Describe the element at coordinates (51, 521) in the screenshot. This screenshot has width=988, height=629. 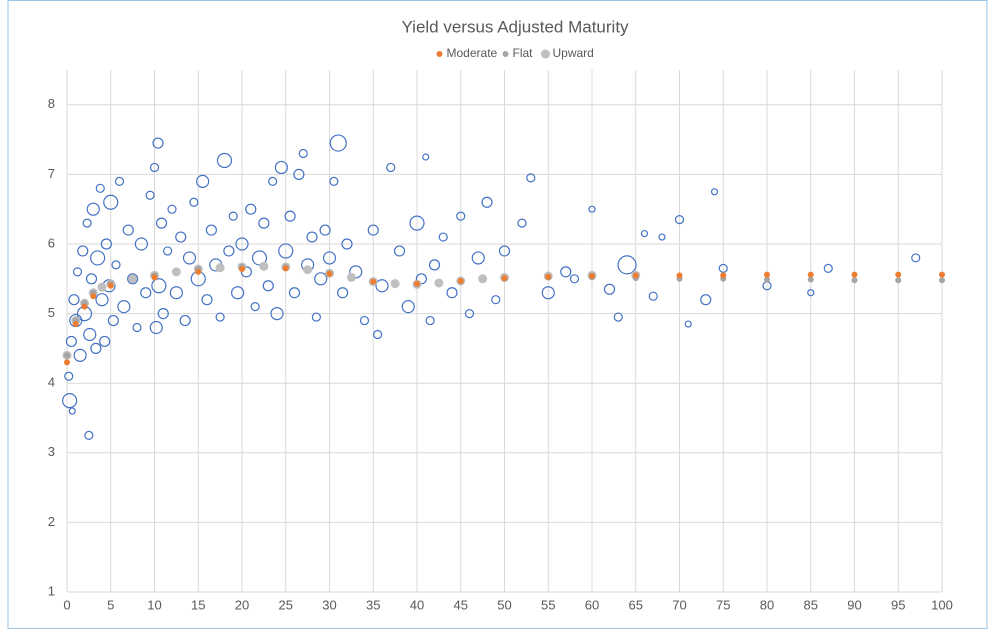
I see `y-tick-label: 2` at that location.